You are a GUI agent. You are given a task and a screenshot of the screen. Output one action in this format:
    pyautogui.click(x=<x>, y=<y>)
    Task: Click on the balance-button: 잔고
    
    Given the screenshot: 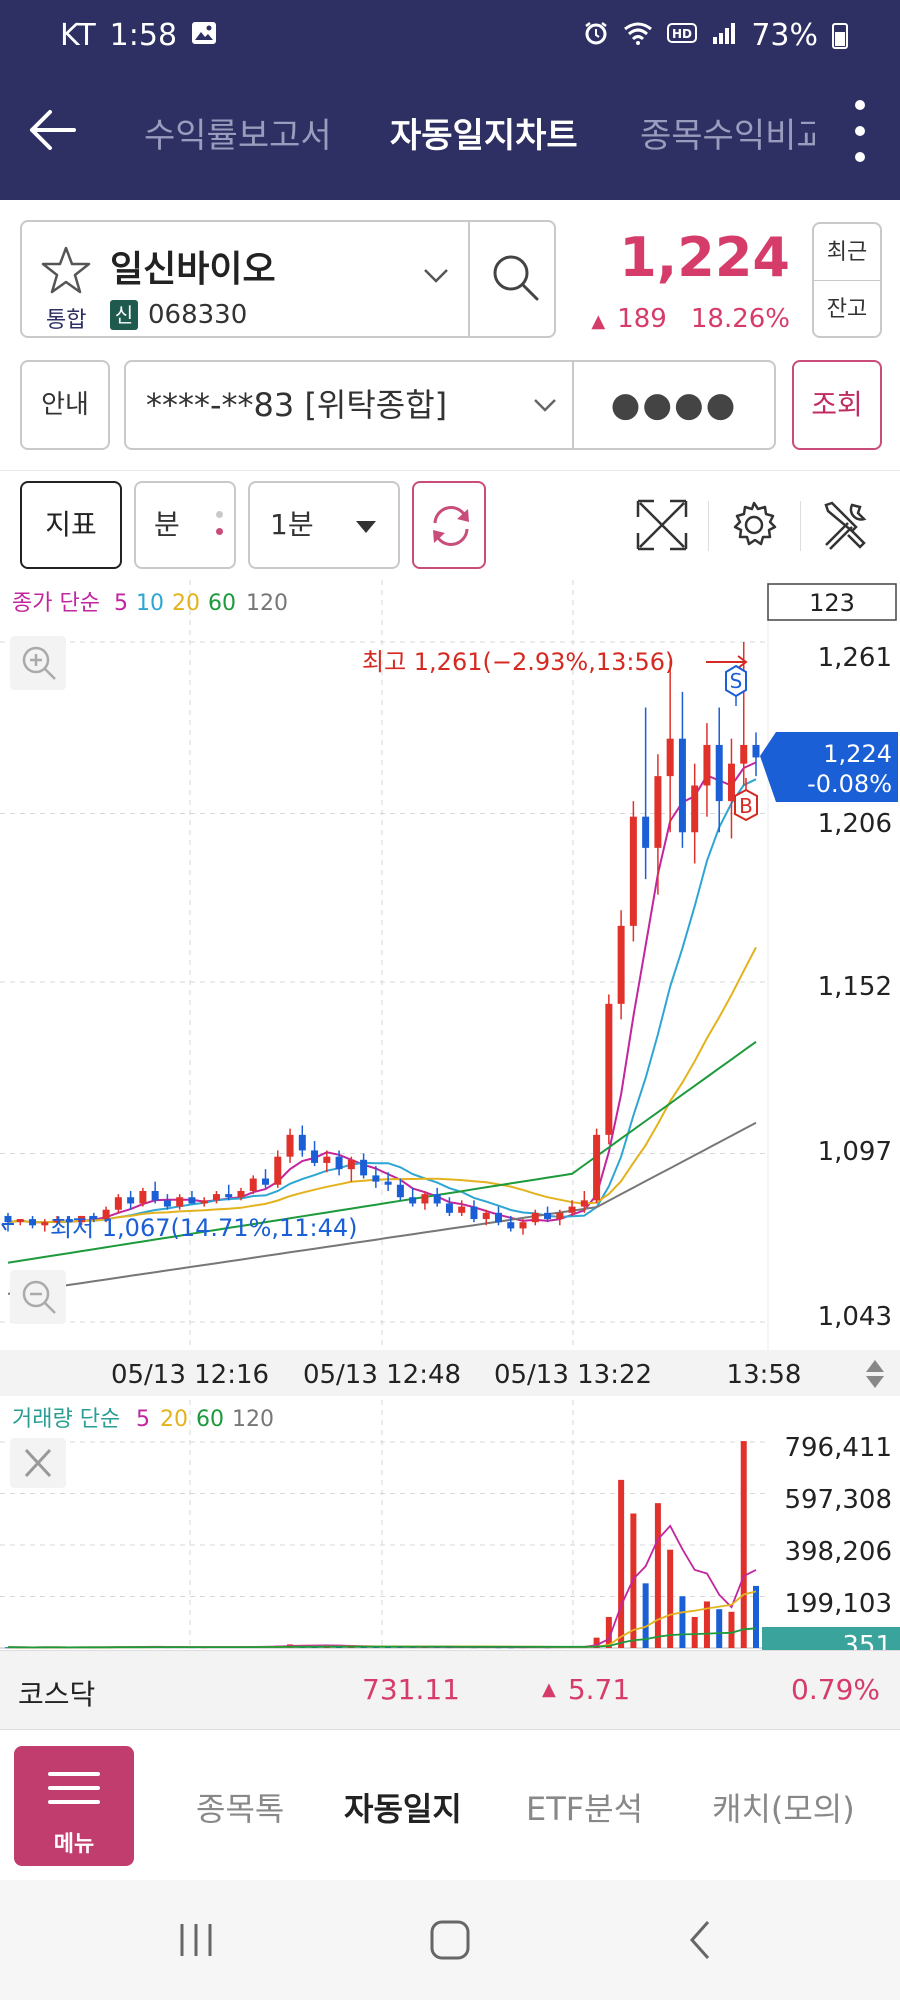 What is the action you would take?
    pyautogui.click(x=847, y=309)
    